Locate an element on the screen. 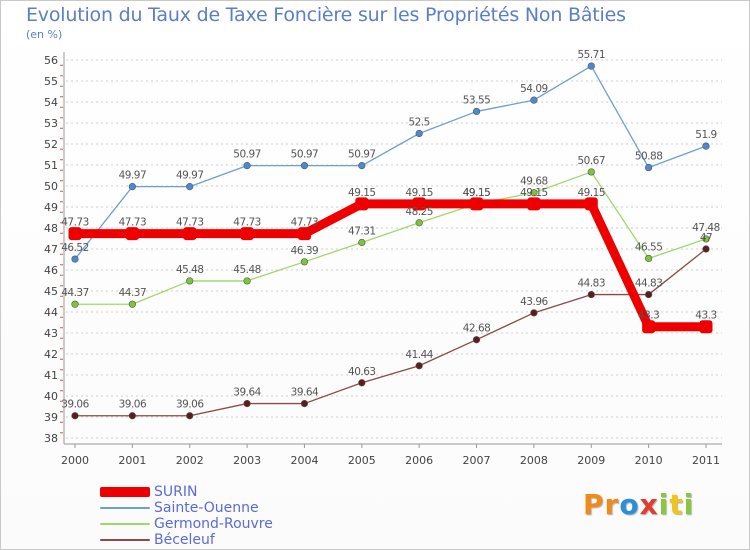  legend-label: SURIN is located at coordinates (176, 492).